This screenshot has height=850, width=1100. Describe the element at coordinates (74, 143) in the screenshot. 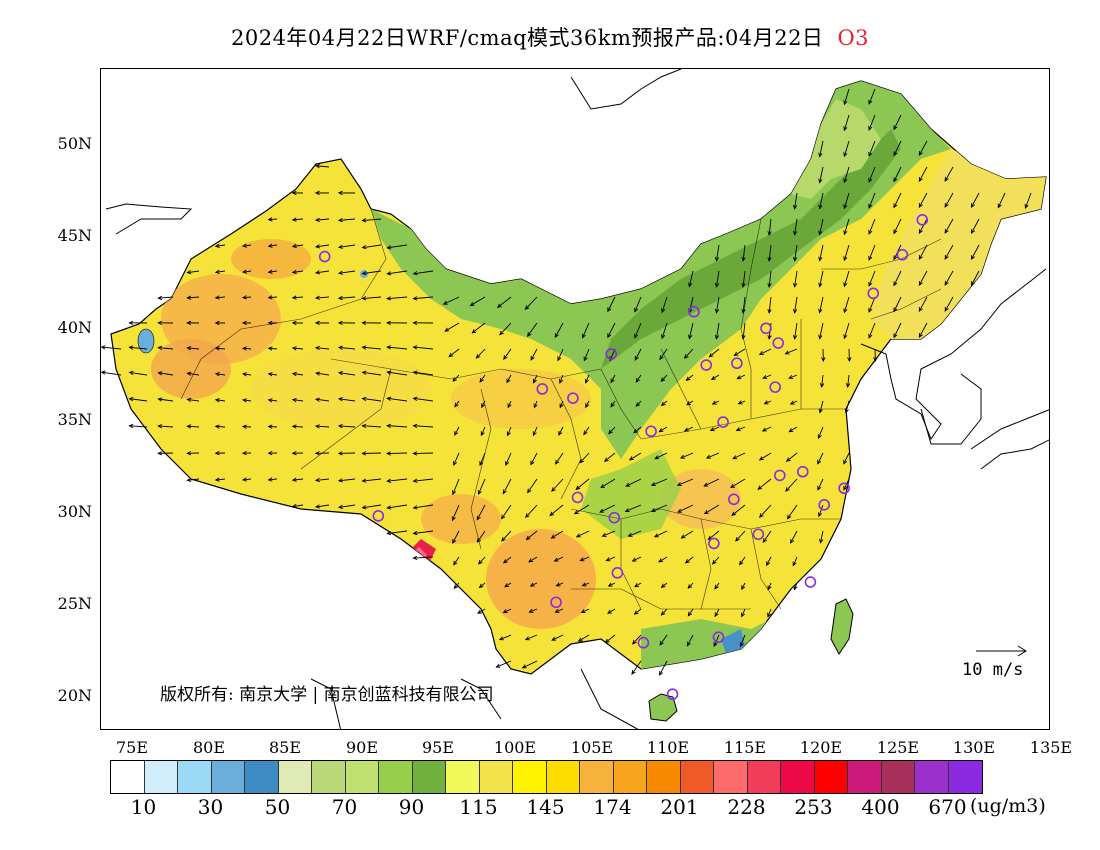

I see `lat-label: 50N` at that location.